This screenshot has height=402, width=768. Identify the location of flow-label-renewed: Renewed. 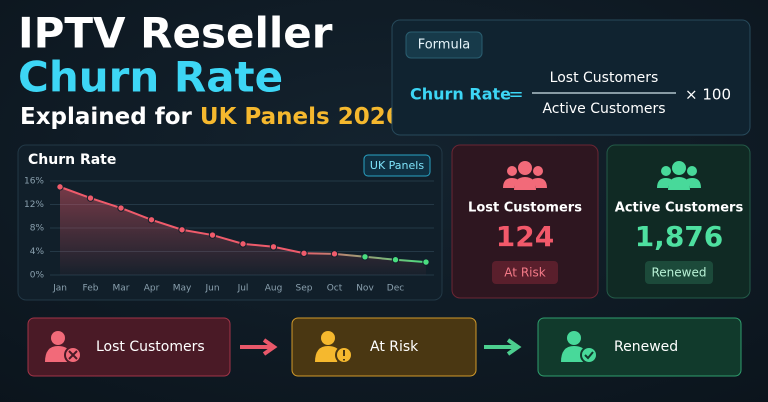
(646, 347).